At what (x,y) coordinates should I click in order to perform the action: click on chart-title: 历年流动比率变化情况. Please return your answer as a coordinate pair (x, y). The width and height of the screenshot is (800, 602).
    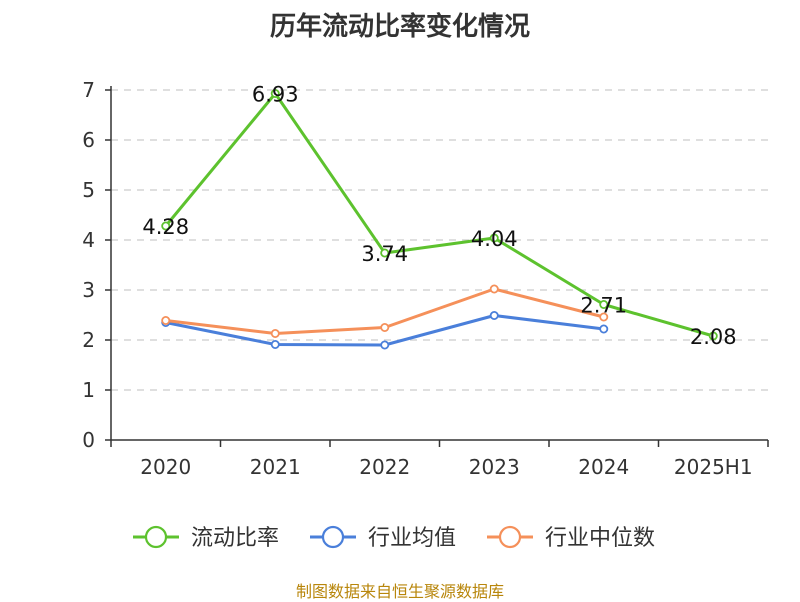
    Looking at the image, I should click on (399, 27).